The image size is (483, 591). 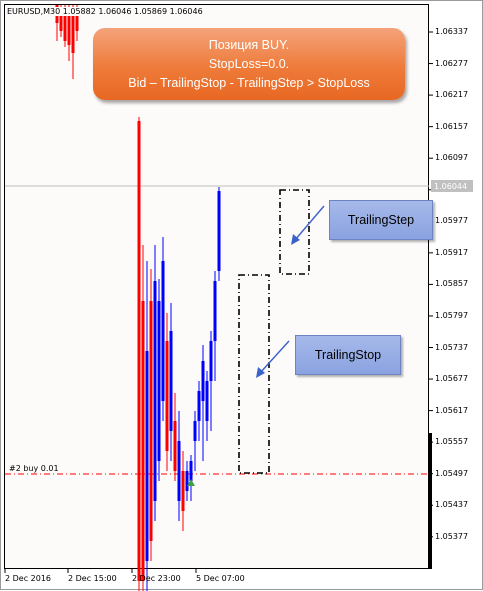 What do you see at coordinates (191, 482) in the screenshot?
I see `trade-entry-icon` at bounding box center [191, 482].